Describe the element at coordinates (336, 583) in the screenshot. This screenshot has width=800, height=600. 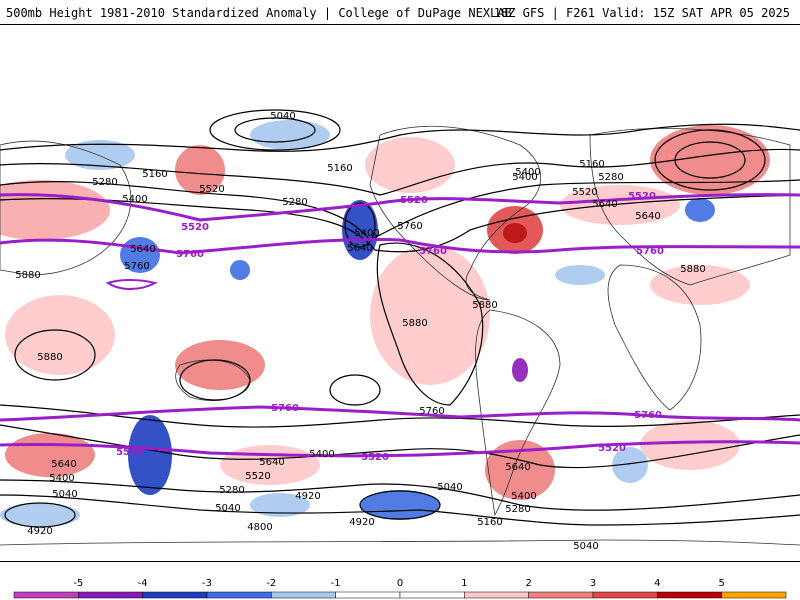
I see `colorbar-tick-label: -1` at that location.